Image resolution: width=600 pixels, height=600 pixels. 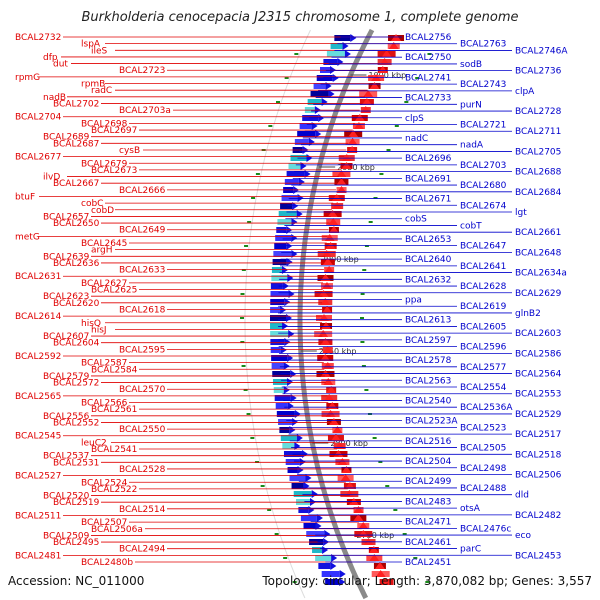 I want to click on right-gene-label: BCAL2619, so click(x=483, y=307).